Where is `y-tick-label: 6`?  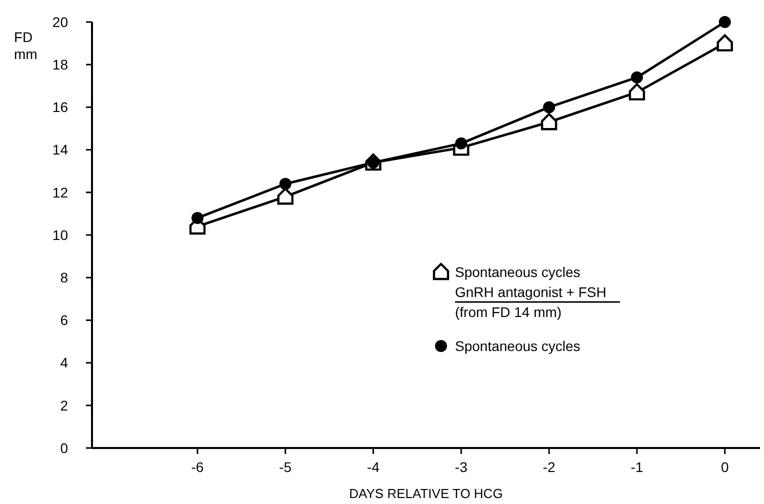
y-tick-label: 6 is located at coordinates (64, 320).